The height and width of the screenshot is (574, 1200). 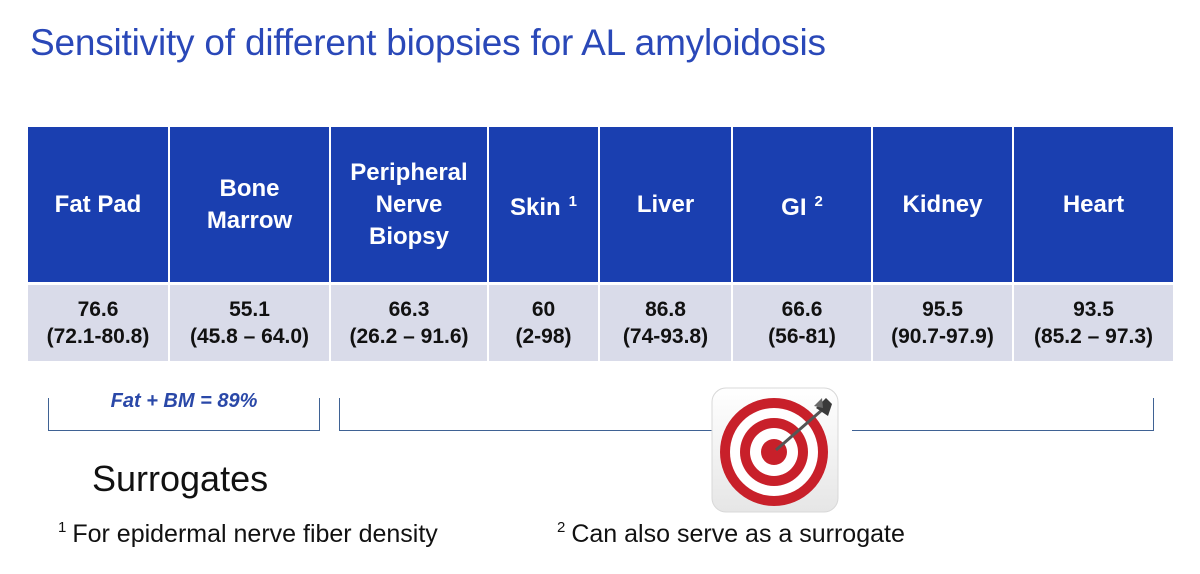 What do you see at coordinates (99, 321) in the screenshot?
I see `value-cell: 76.6 (72.1-80.8)` at bounding box center [99, 321].